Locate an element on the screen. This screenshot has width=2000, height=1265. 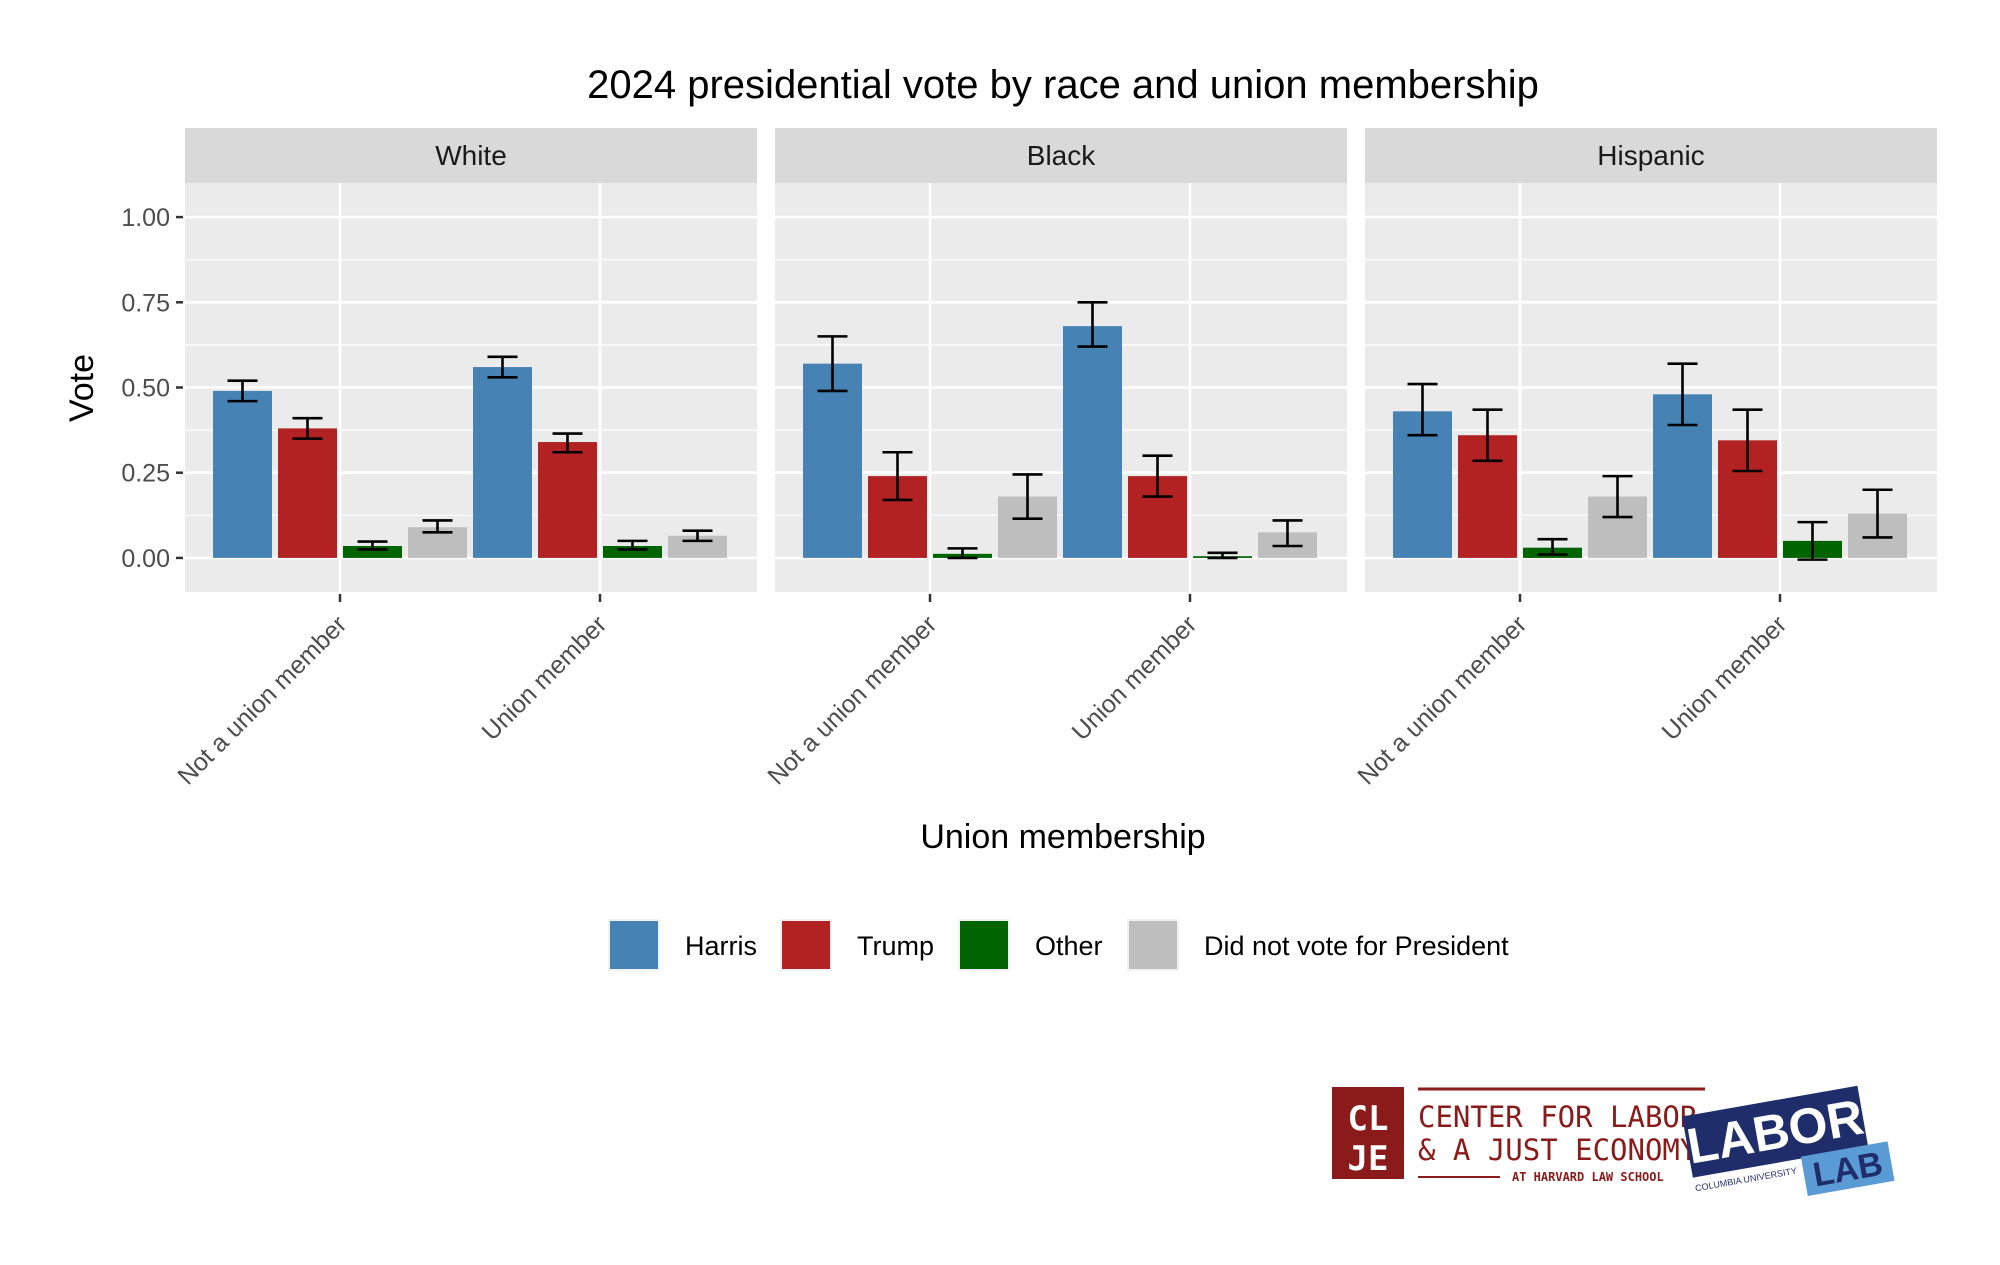
y-tick-label: 0.75 is located at coordinates (145, 303).